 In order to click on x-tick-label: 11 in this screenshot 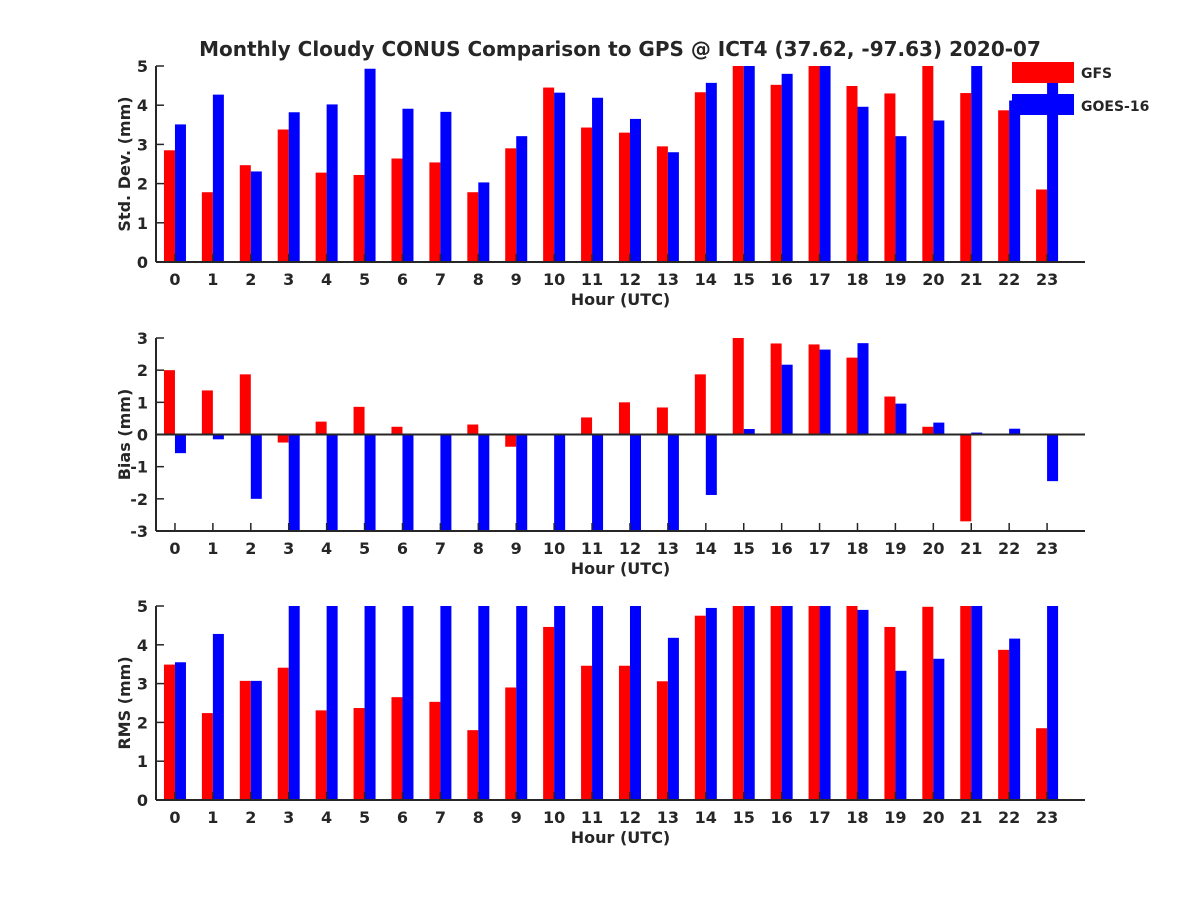, I will do `click(592, 548)`.